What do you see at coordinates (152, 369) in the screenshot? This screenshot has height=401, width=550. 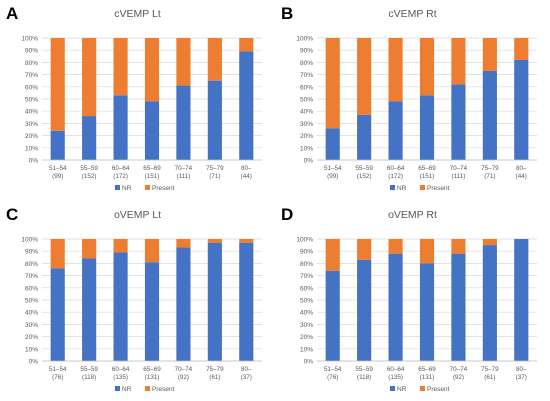 I see `x-tick-label: 65–69` at bounding box center [152, 369].